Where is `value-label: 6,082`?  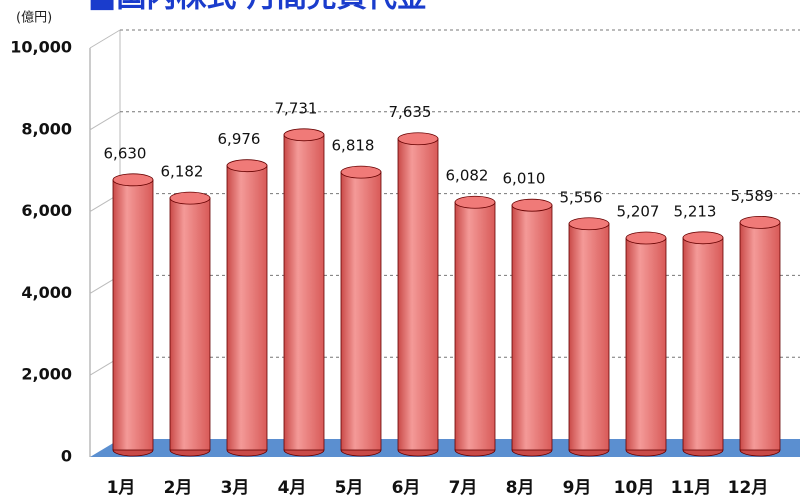
value-label: 6,082 is located at coordinates (467, 176).